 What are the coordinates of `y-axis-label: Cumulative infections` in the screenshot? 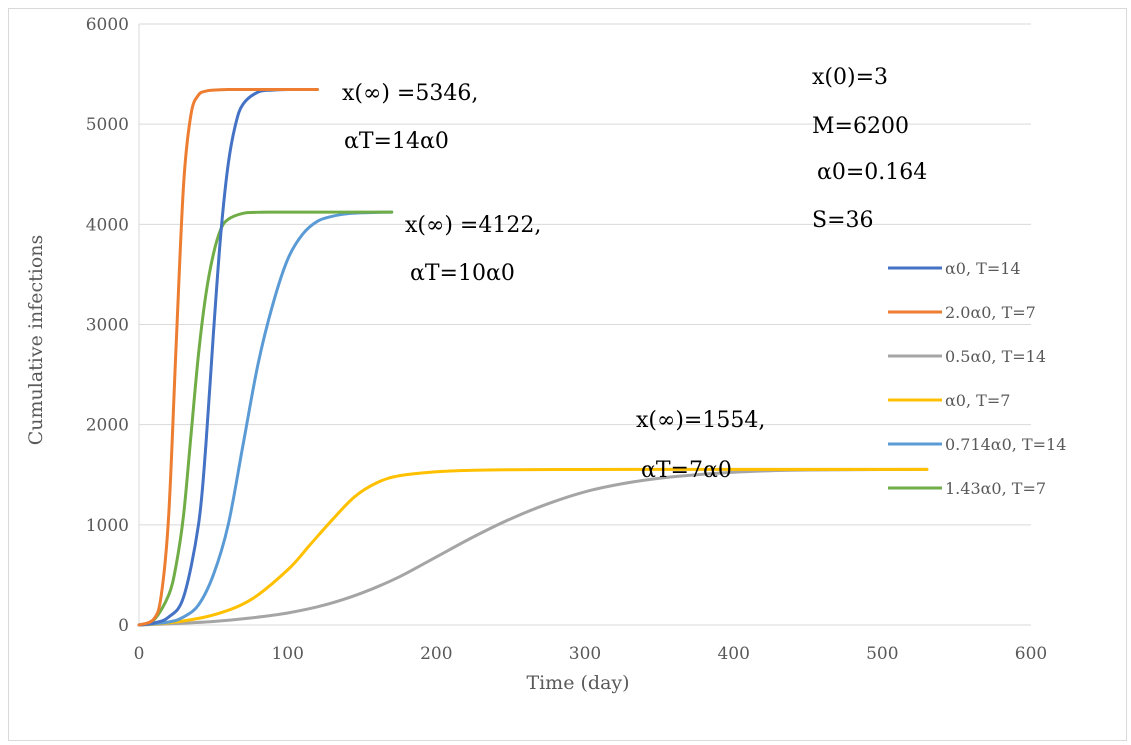 It's located at (36, 340).